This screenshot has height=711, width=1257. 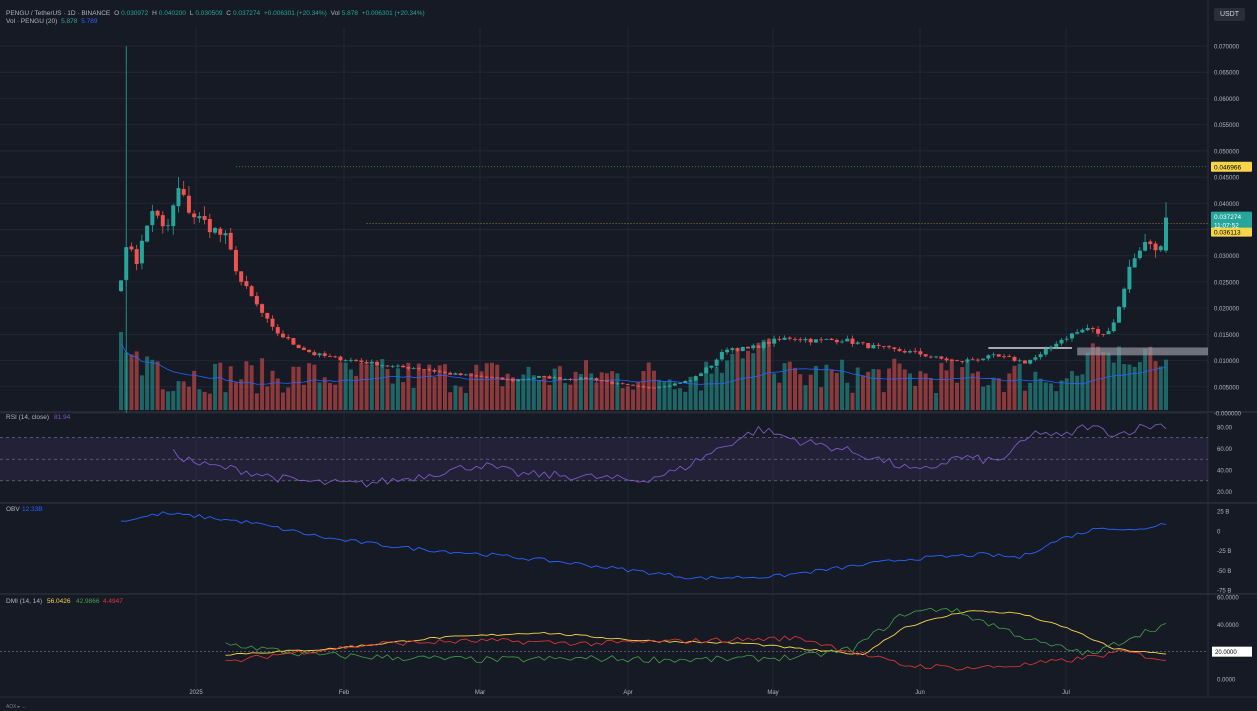 I want to click on price-tick-label: 0.030000, so click(x=1227, y=257).